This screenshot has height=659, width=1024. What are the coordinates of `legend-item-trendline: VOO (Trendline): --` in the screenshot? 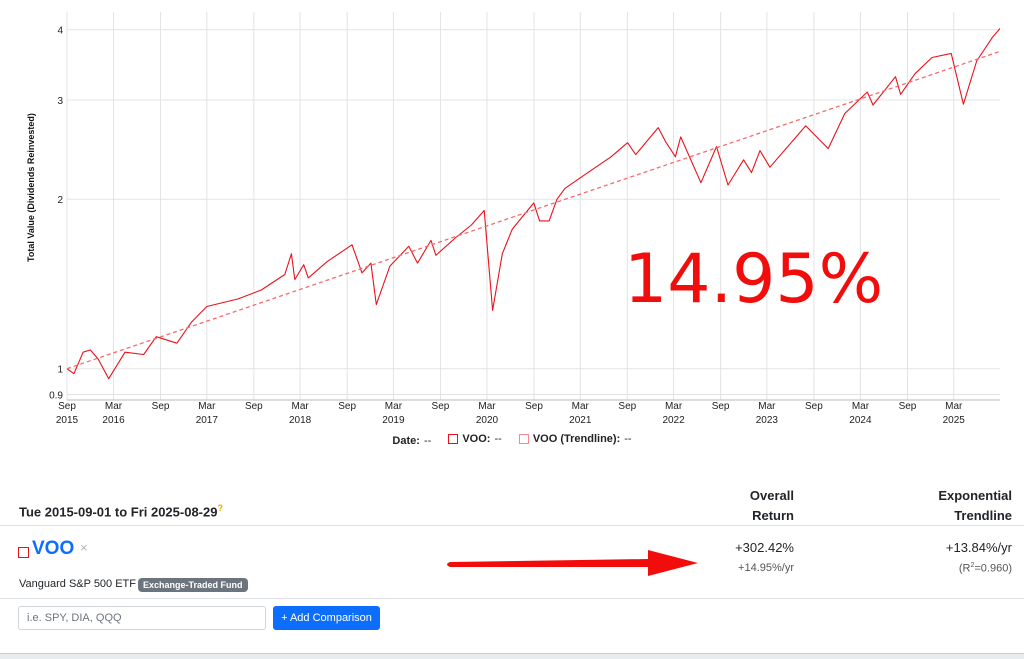 It's located at (575, 439).